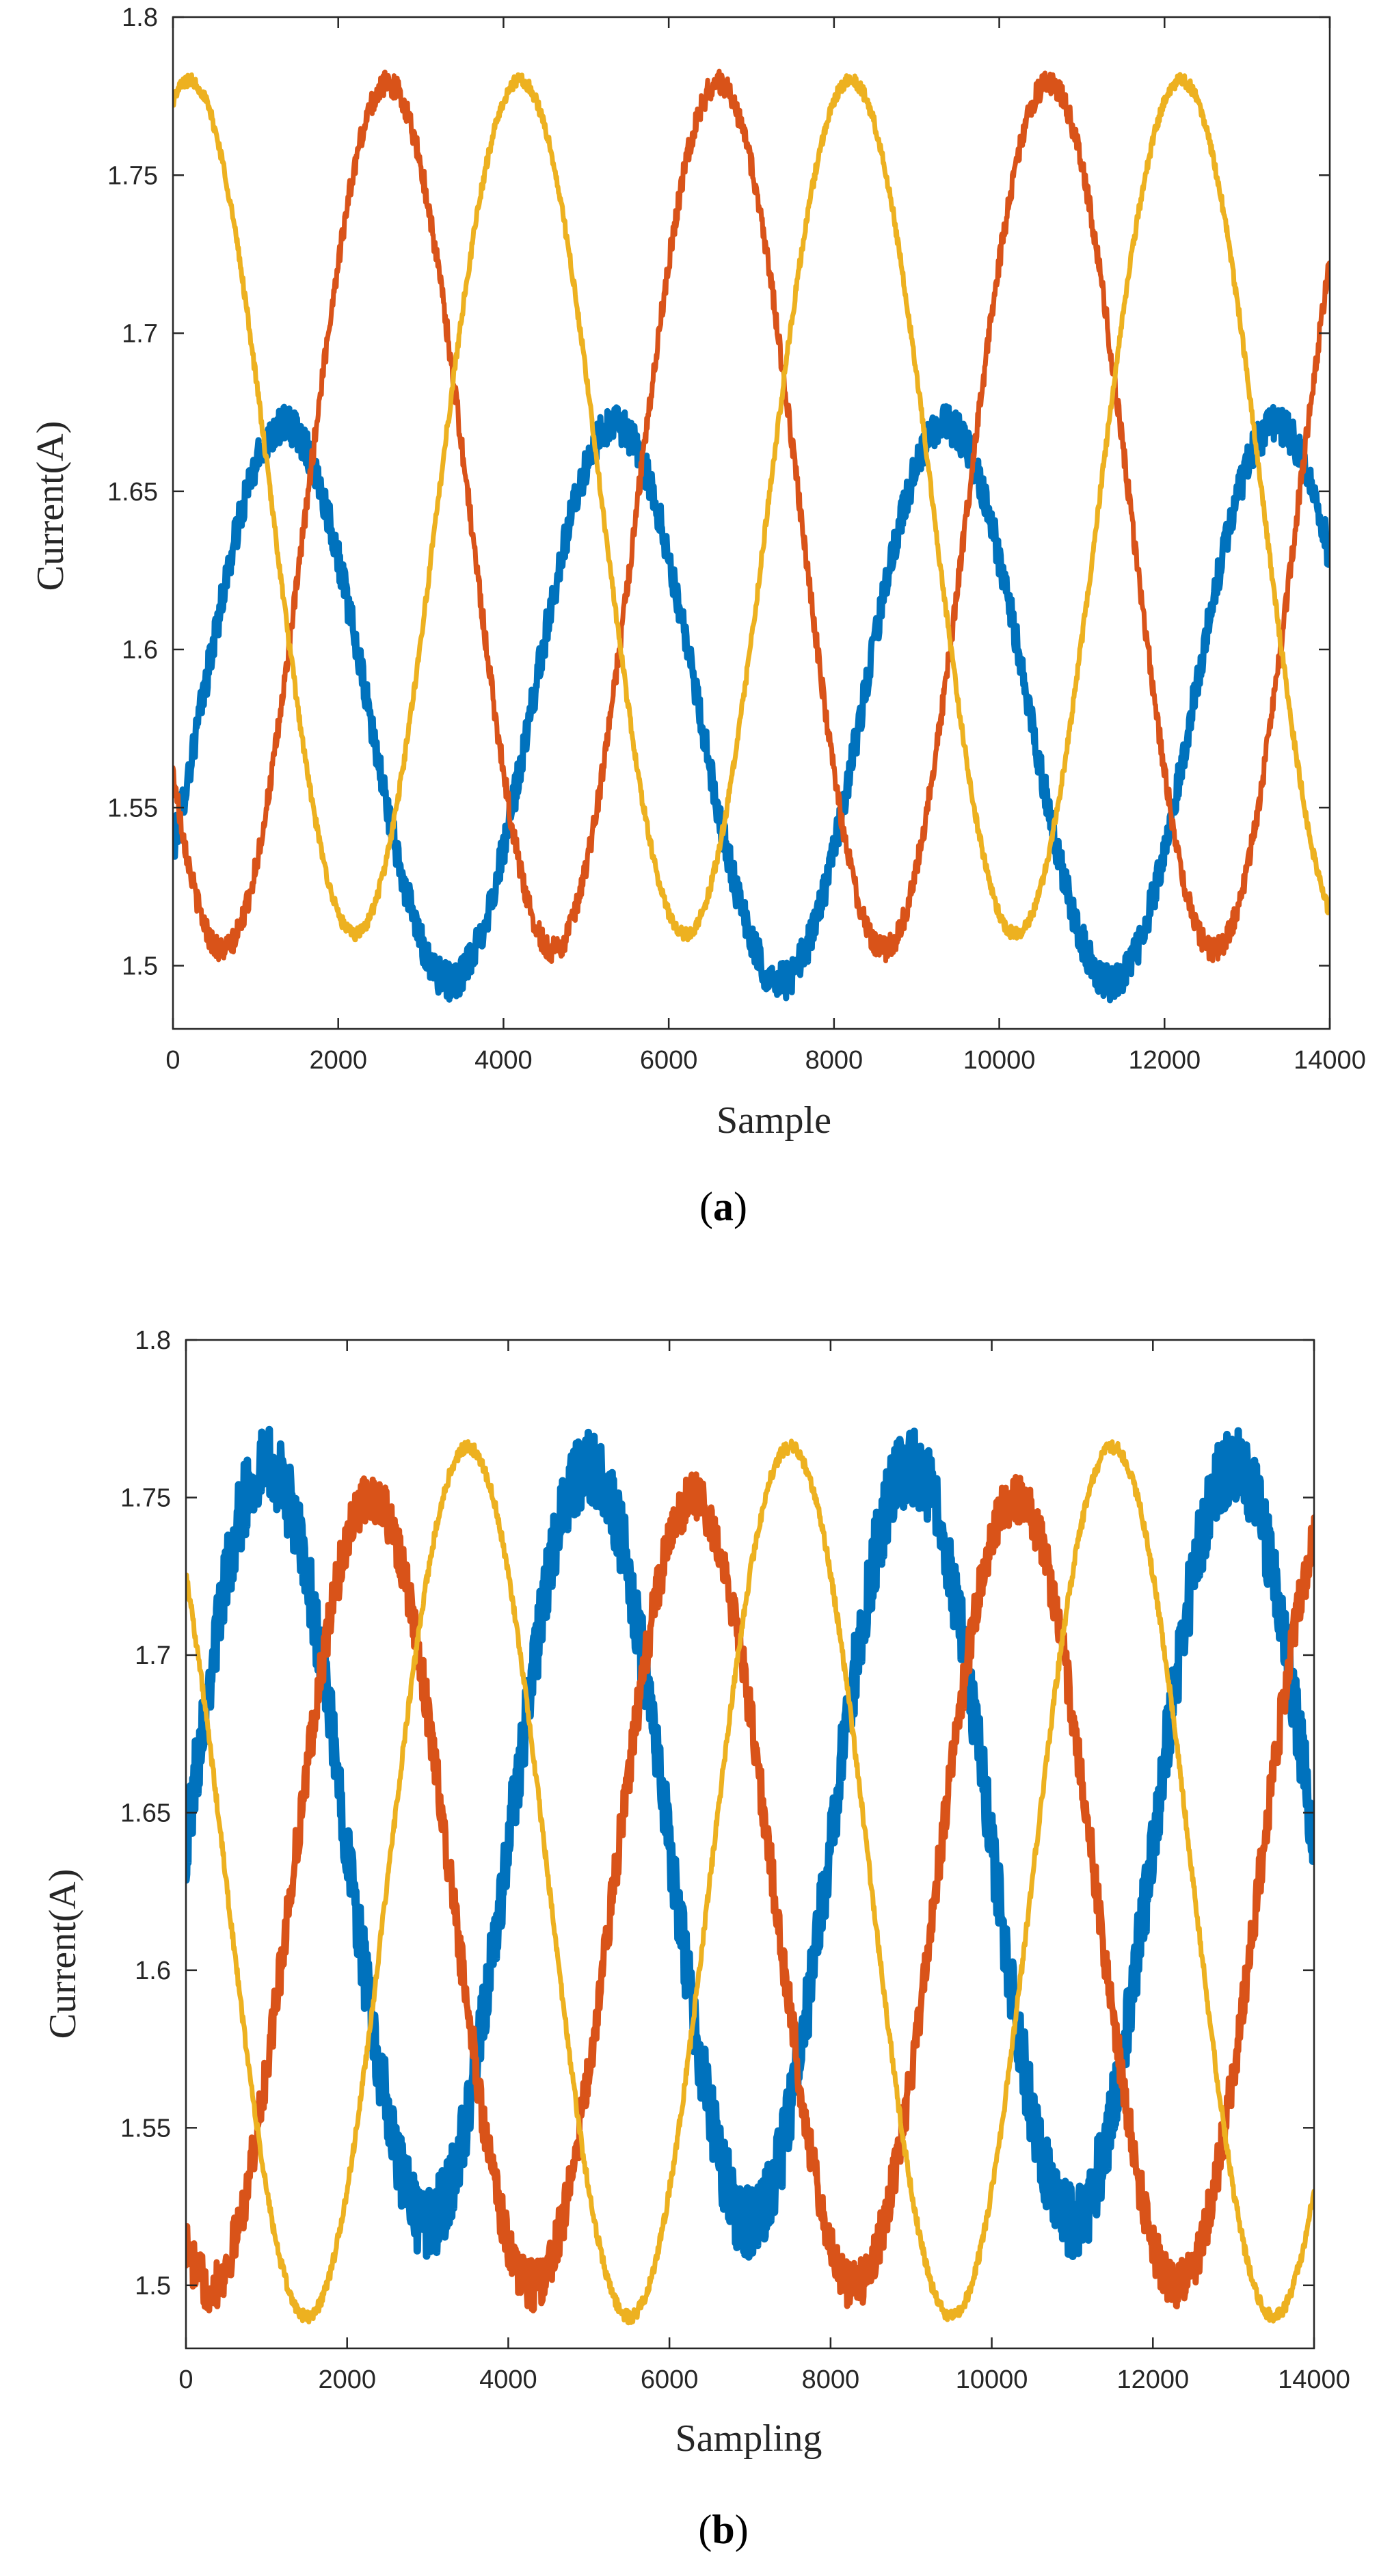 Image resolution: width=1379 pixels, height=2576 pixels. What do you see at coordinates (774, 1120) in the screenshot?
I see `panel-a-x-axis-title: Sample` at bounding box center [774, 1120].